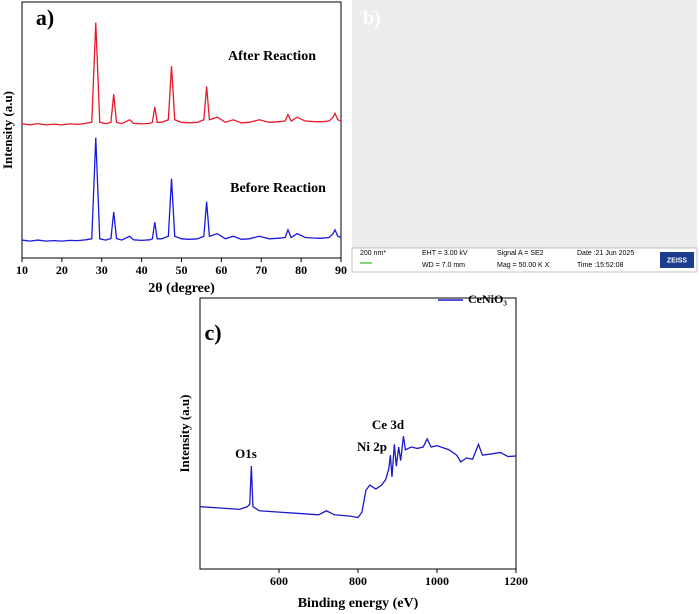 The image size is (699, 614). I want to click on x-tick-label: 800, so click(358, 581).